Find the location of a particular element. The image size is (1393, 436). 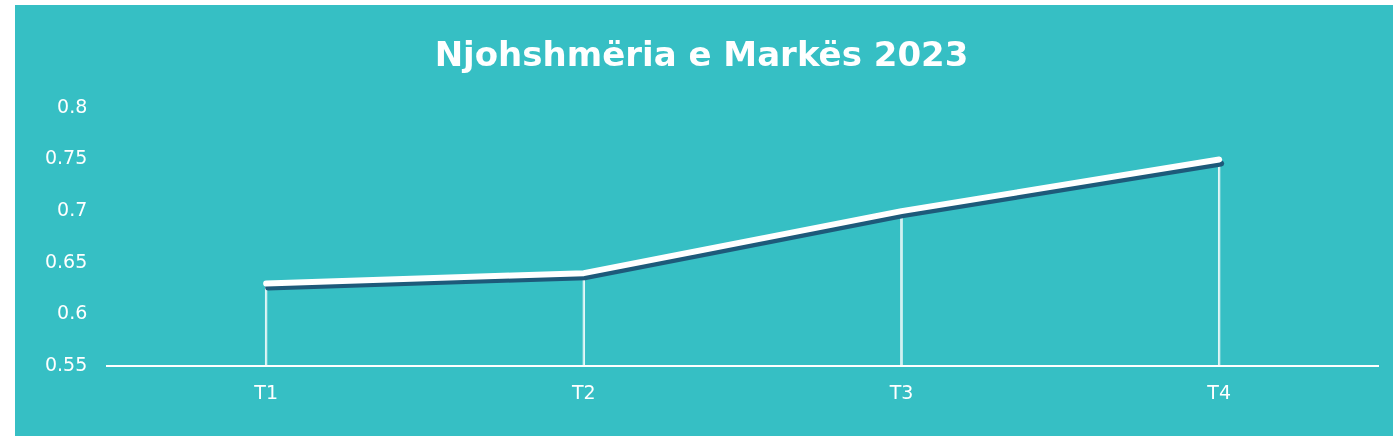

y-tick-label: 0.7 is located at coordinates (72, 209).